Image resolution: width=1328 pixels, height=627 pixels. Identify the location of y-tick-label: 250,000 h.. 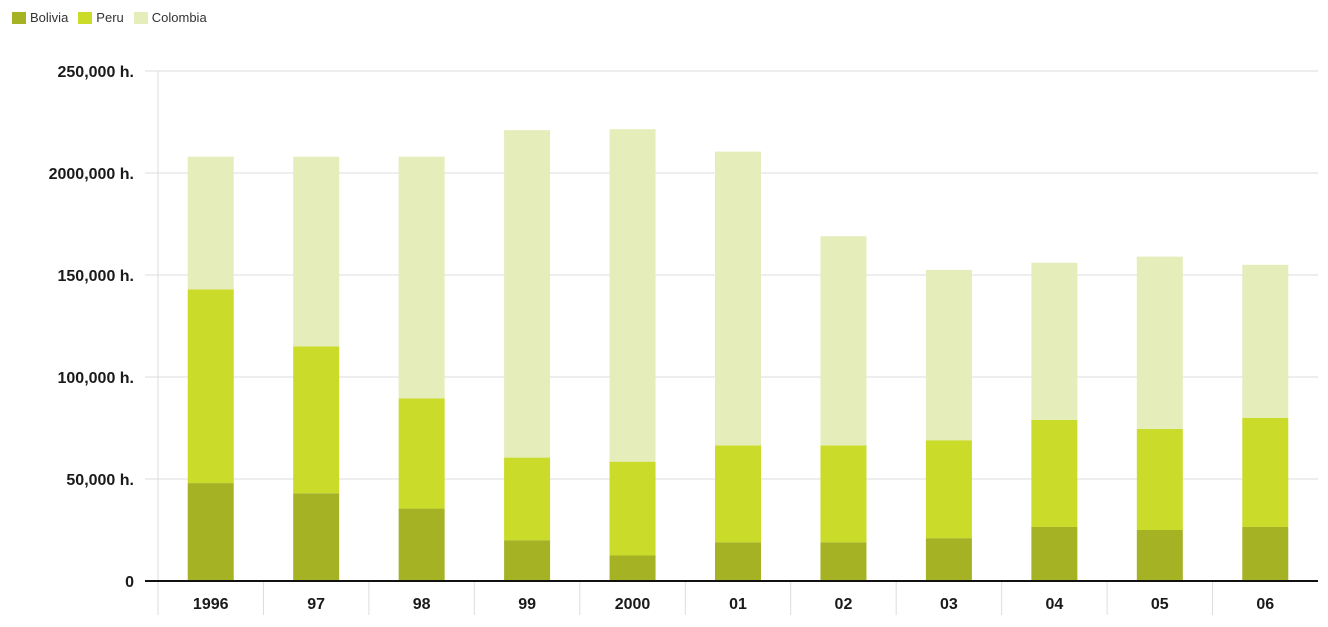
(96, 72).